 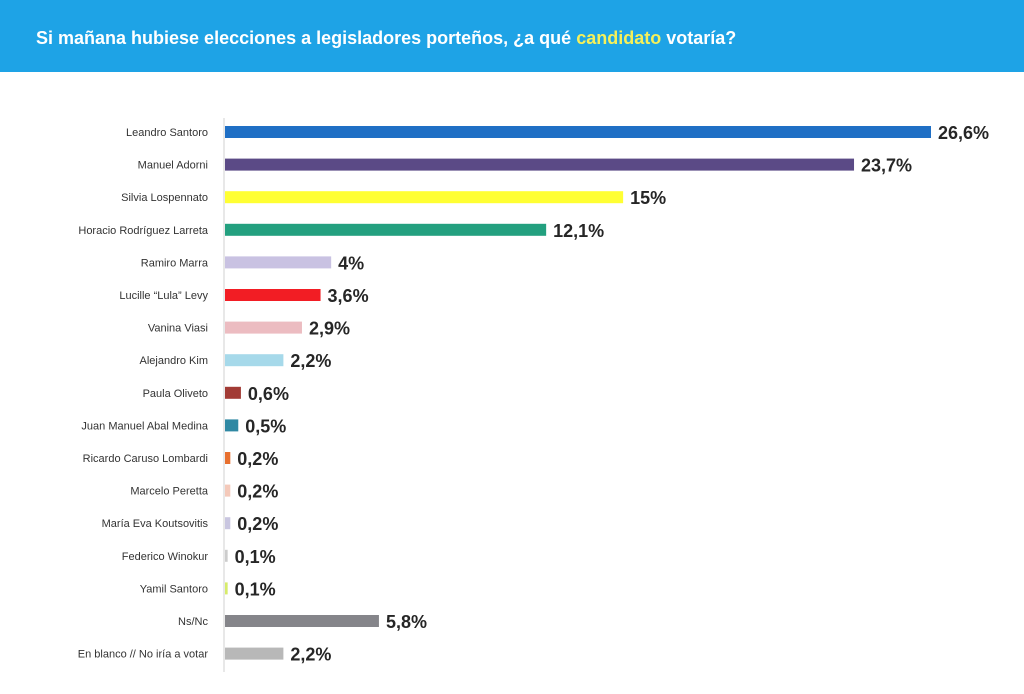 I want to click on category-label: Yamil Santoro, so click(x=174, y=589).